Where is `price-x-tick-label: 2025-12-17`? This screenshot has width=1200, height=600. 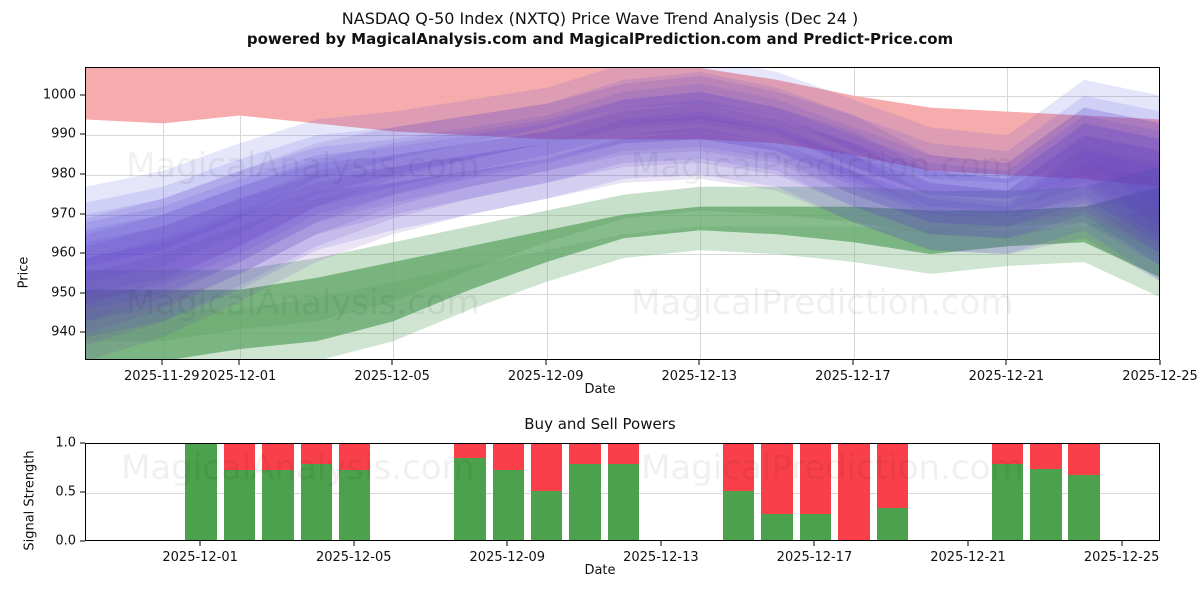
price-x-tick-label: 2025-12-17 is located at coordinates (853, 376).